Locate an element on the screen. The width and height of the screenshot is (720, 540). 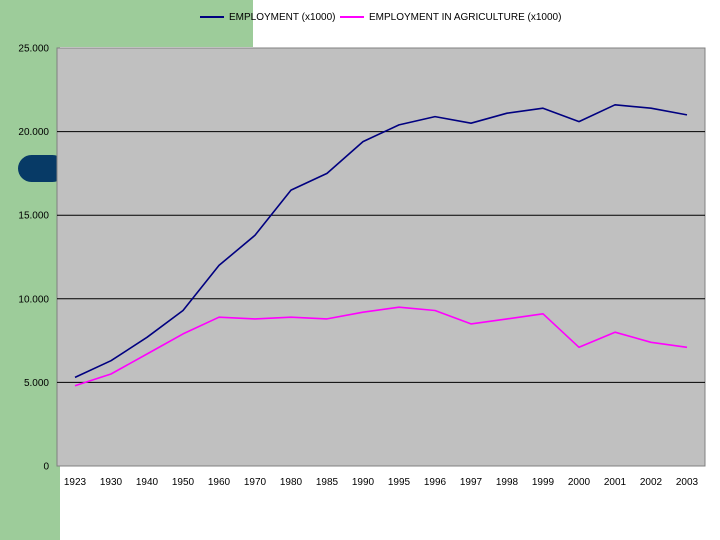
x-tick-label: 1980 is located at coordinates (291, 482).